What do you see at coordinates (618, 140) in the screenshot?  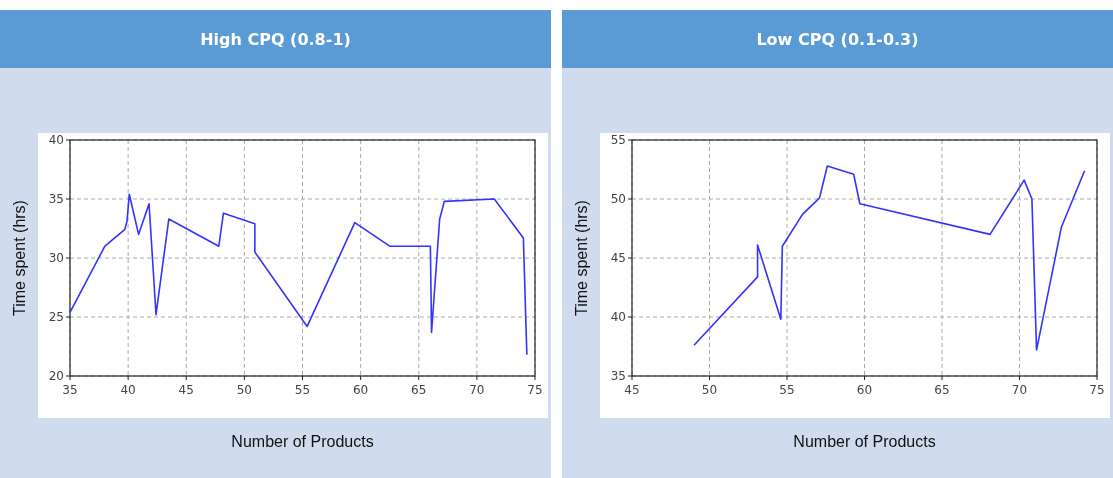 I see `y-tick-label: 55` at bounding box center [618, 140].